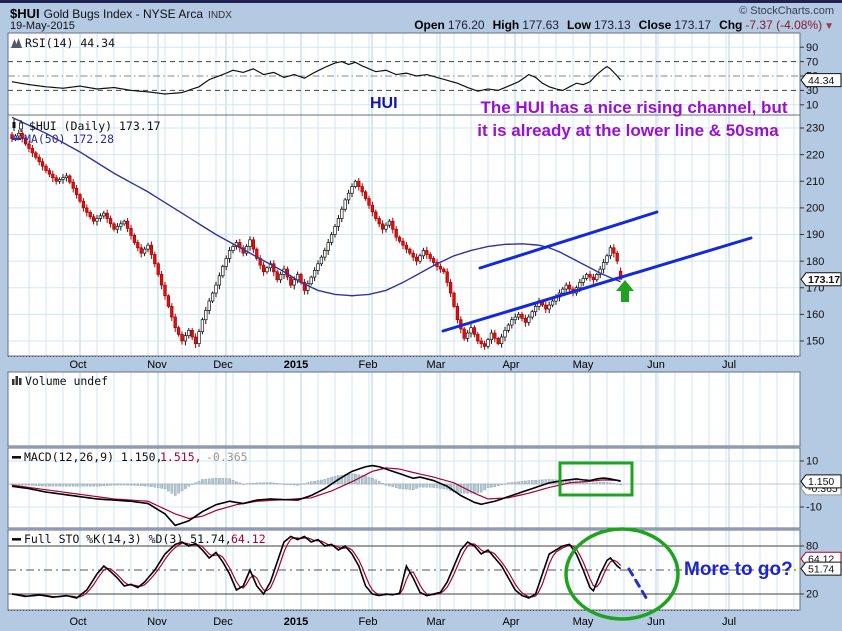 Image resolution: width=842 pixels, height=631 pixels. Describe the element at coordinates (656, 365) in the screenshot. I see `month-label-jun: Jun` at that location.